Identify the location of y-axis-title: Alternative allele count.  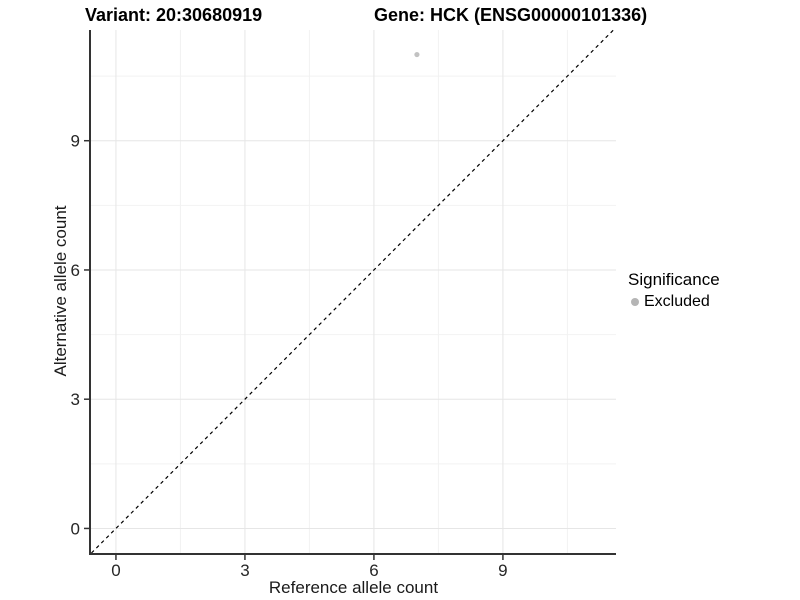
(60, 291).